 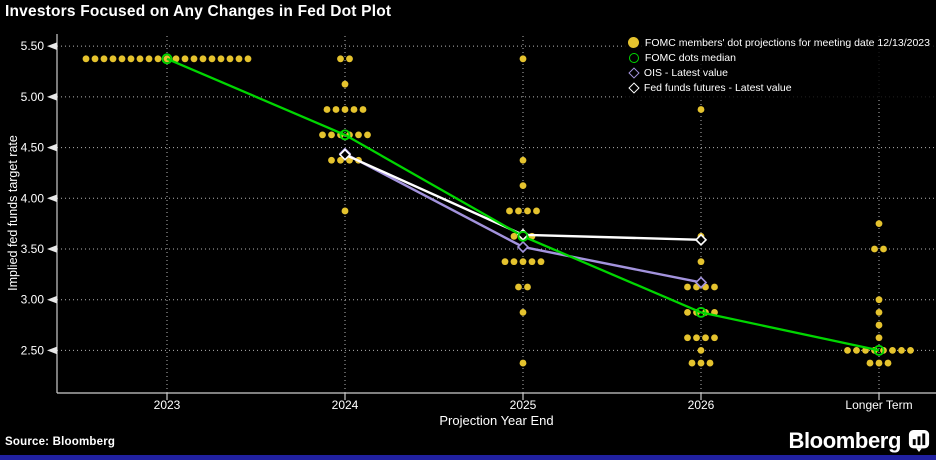 I want to click on fomc-dot-projections-icon, so click(x=633, y=42).